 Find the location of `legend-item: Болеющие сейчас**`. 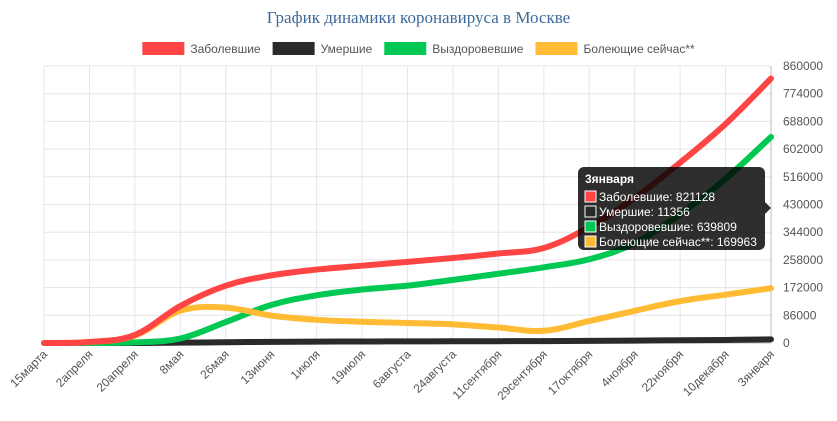

legend-item: Болеющие сейчас** is located at coordinates (615, 49).